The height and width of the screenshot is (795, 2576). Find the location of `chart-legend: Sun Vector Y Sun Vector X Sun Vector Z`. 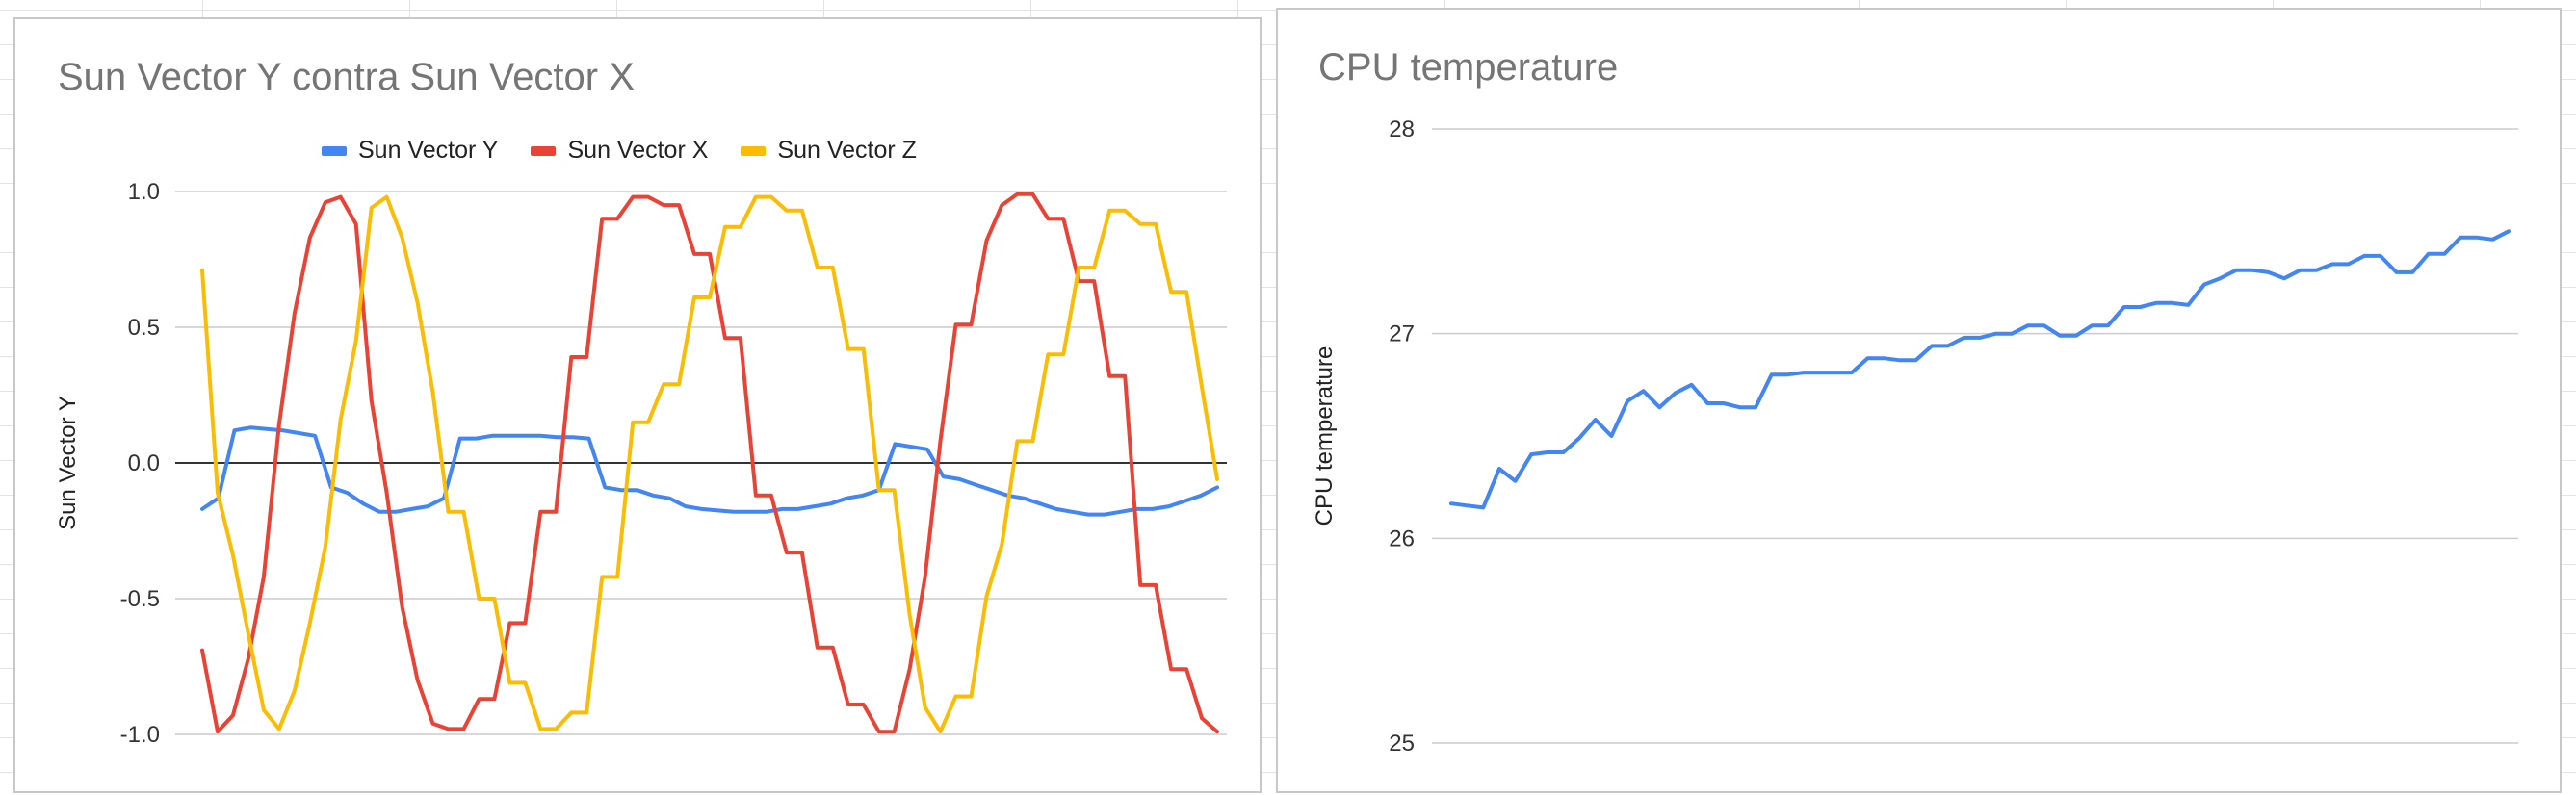

chart-legend: Sun Vector Y Sun Vector X Sun Vector Z is located at coordinates (619, 151).